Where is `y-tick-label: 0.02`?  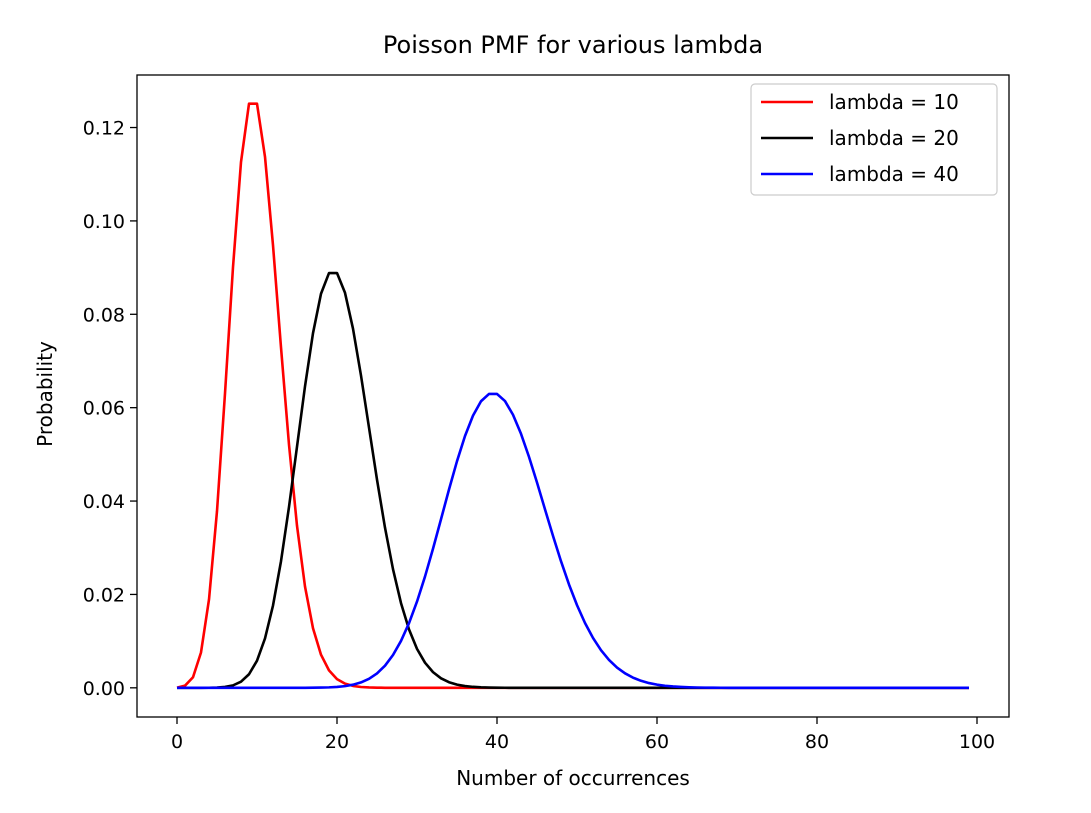 y-tick-label: 0.02 is located at coordinates (104, 595).